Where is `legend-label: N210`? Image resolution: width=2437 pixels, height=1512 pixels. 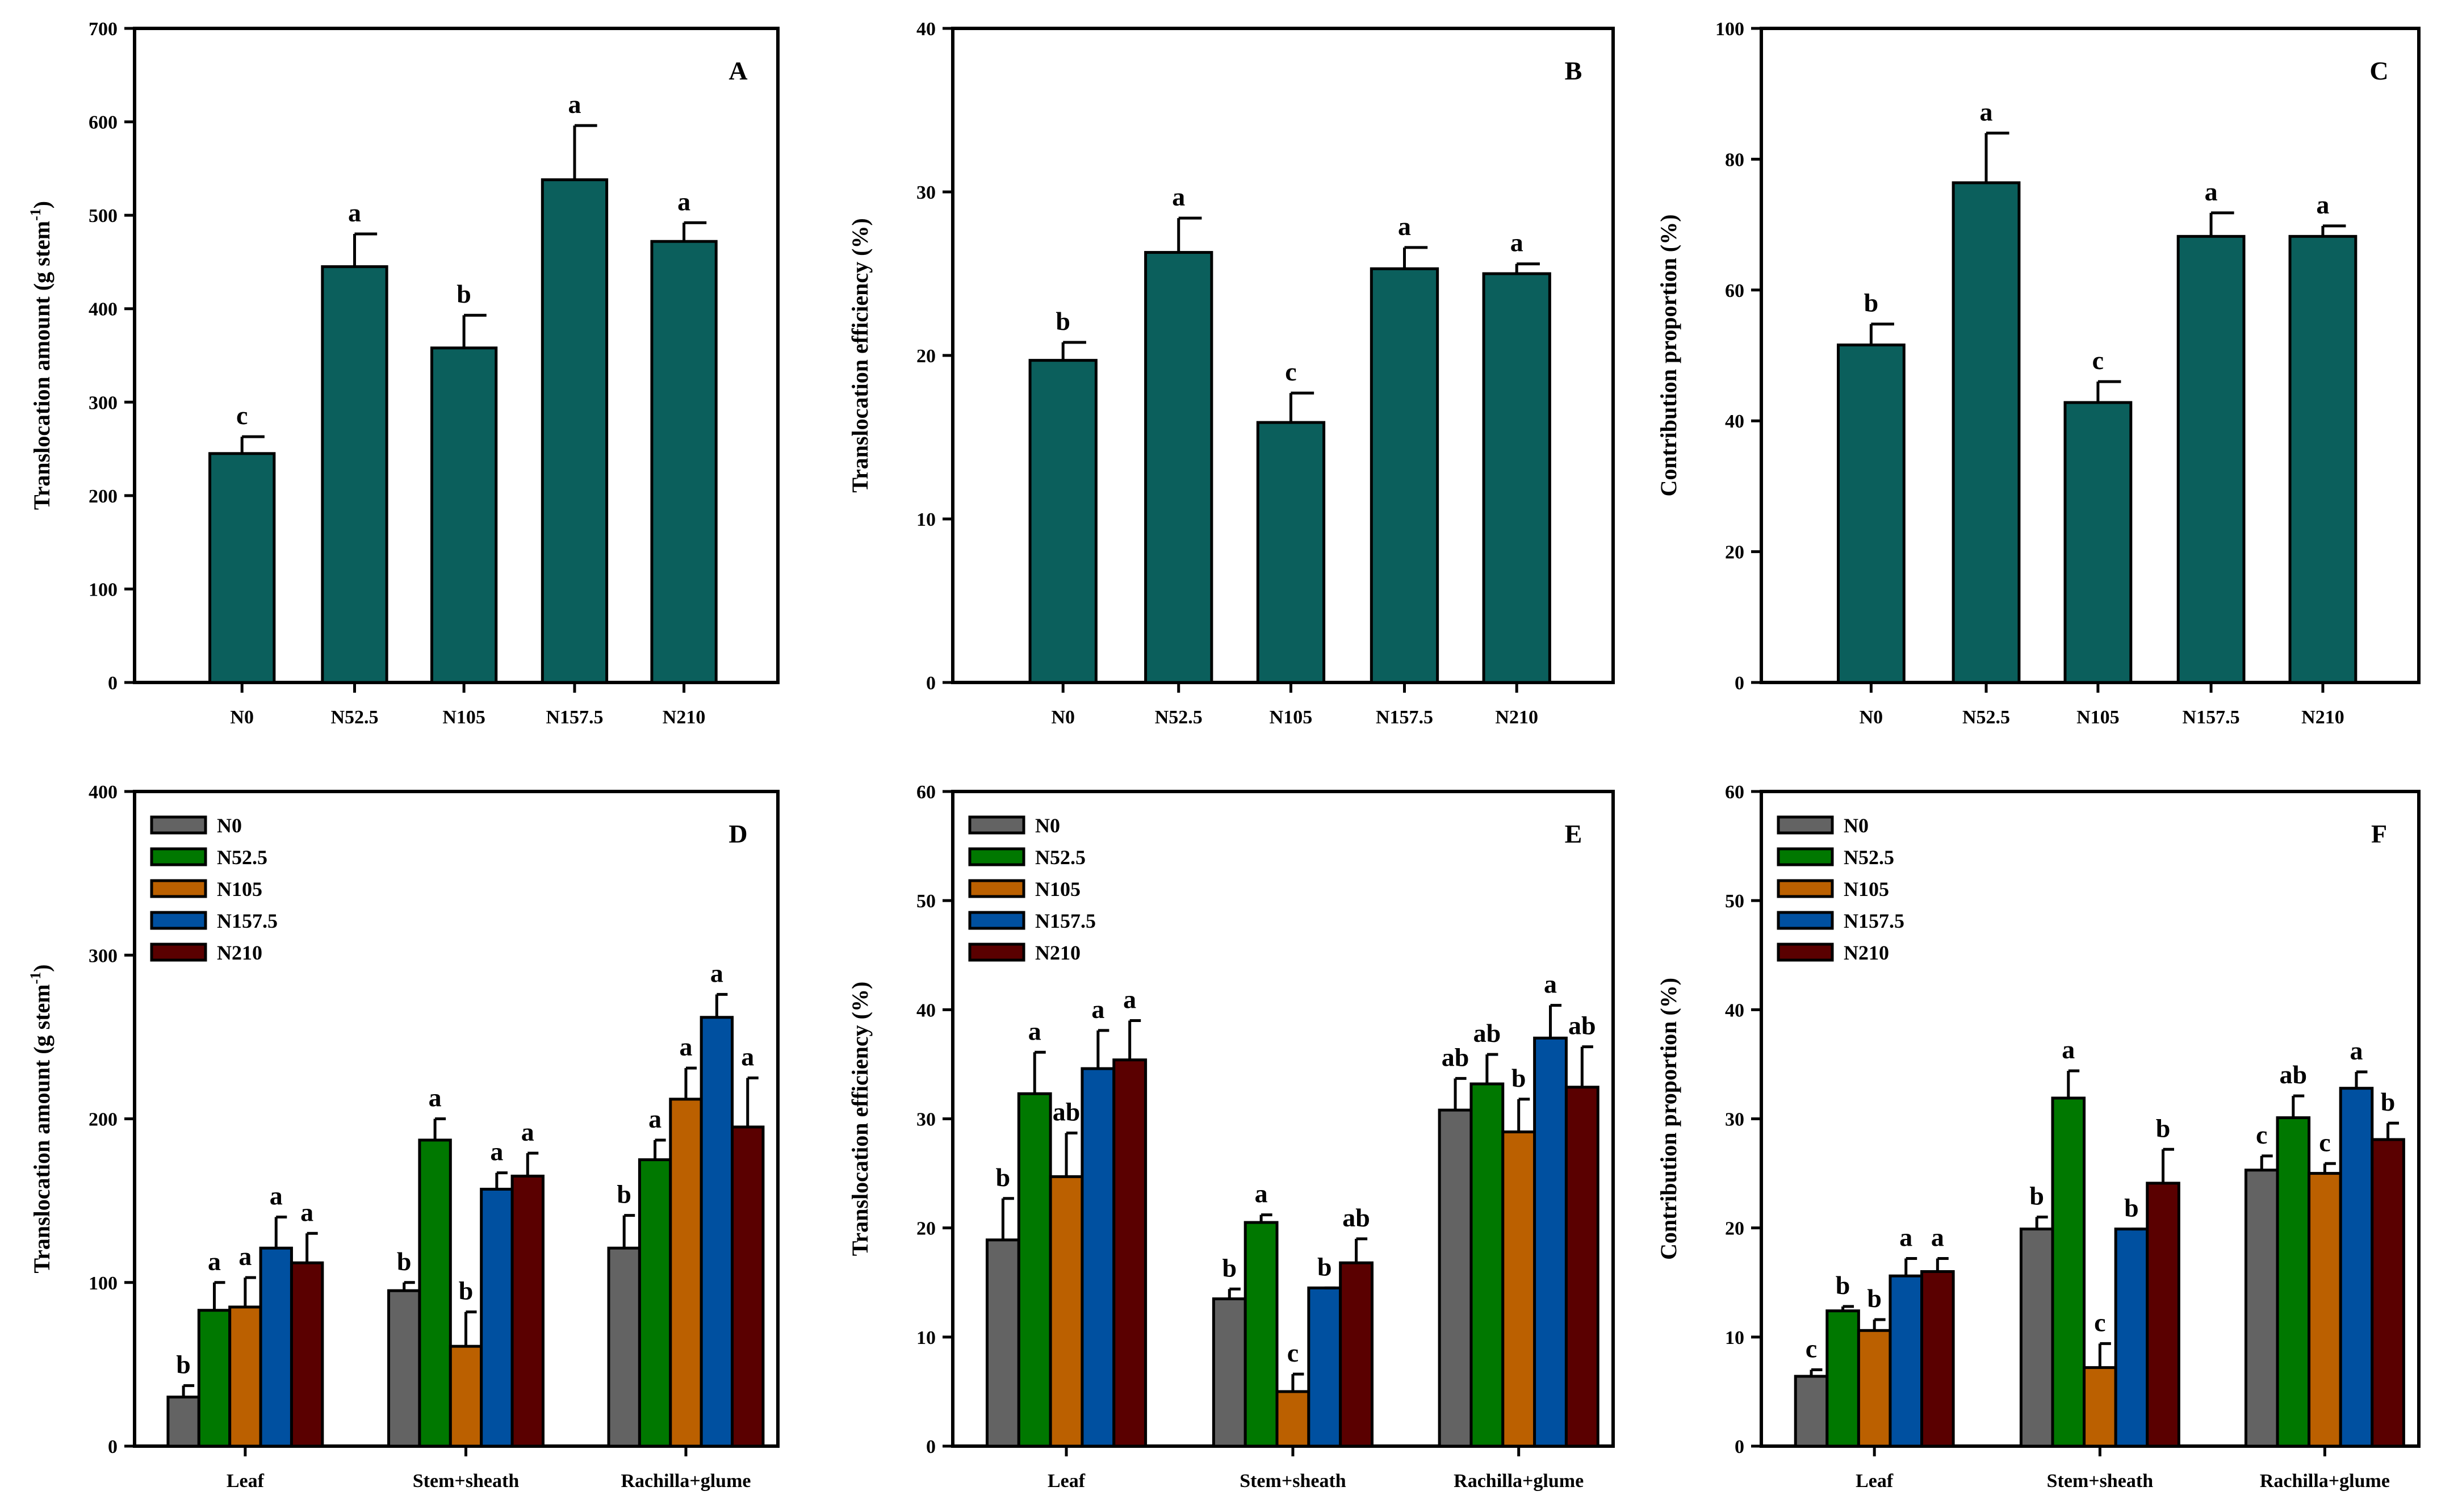 legend-label: N210 is located at coordinates (1866, 953).